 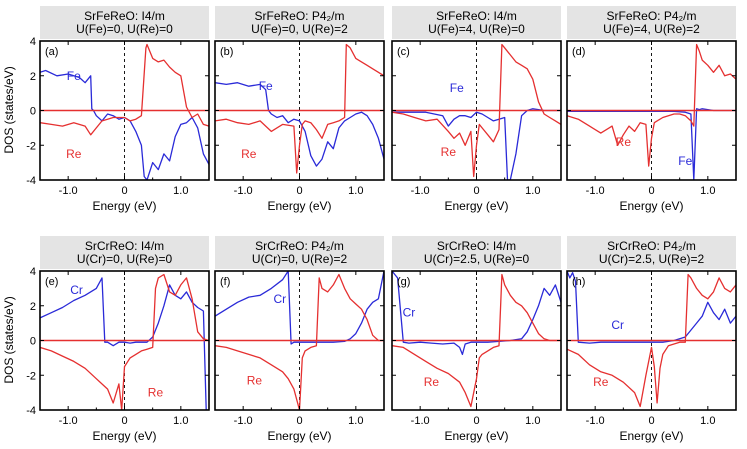 What do you see at coordinates (51, 52) in the screenshot?
I see `panel-letter: (a)` at bounding box center [51, 52].